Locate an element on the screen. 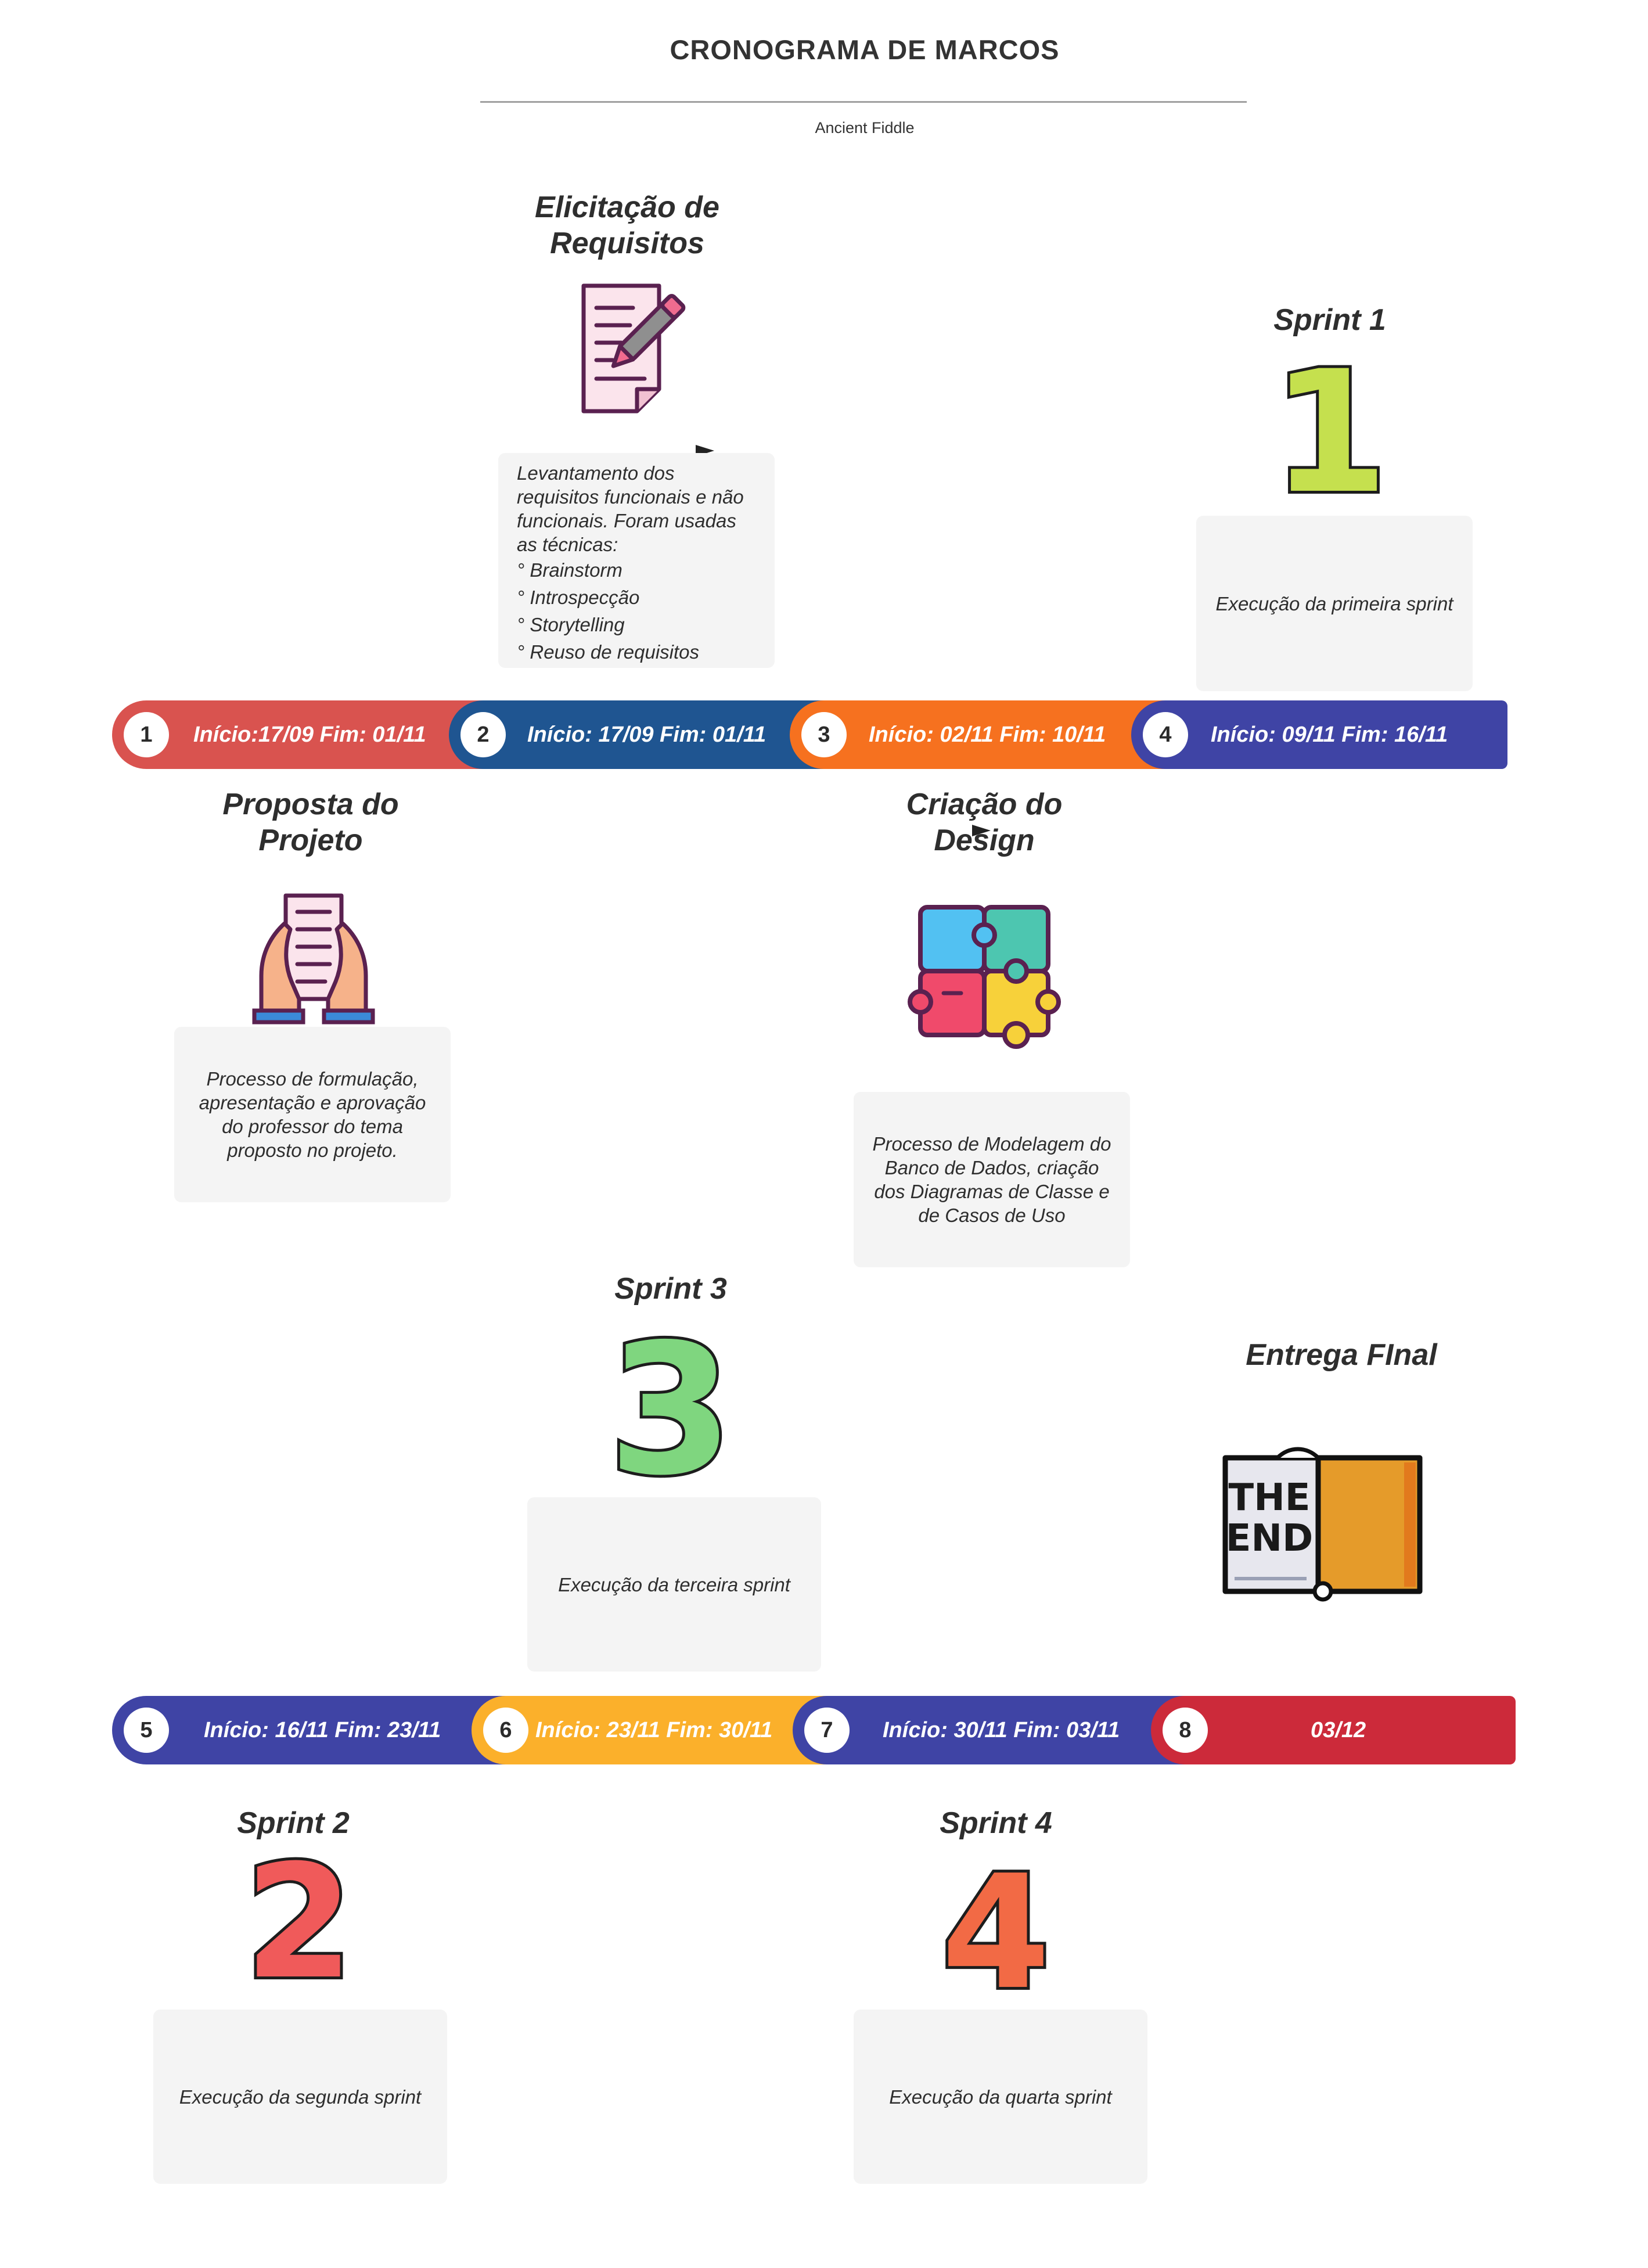 This screenshot has width=1648, height=2268. note-sprint4: Execução da quarta sprint is located at coordinates (1000, 2097).